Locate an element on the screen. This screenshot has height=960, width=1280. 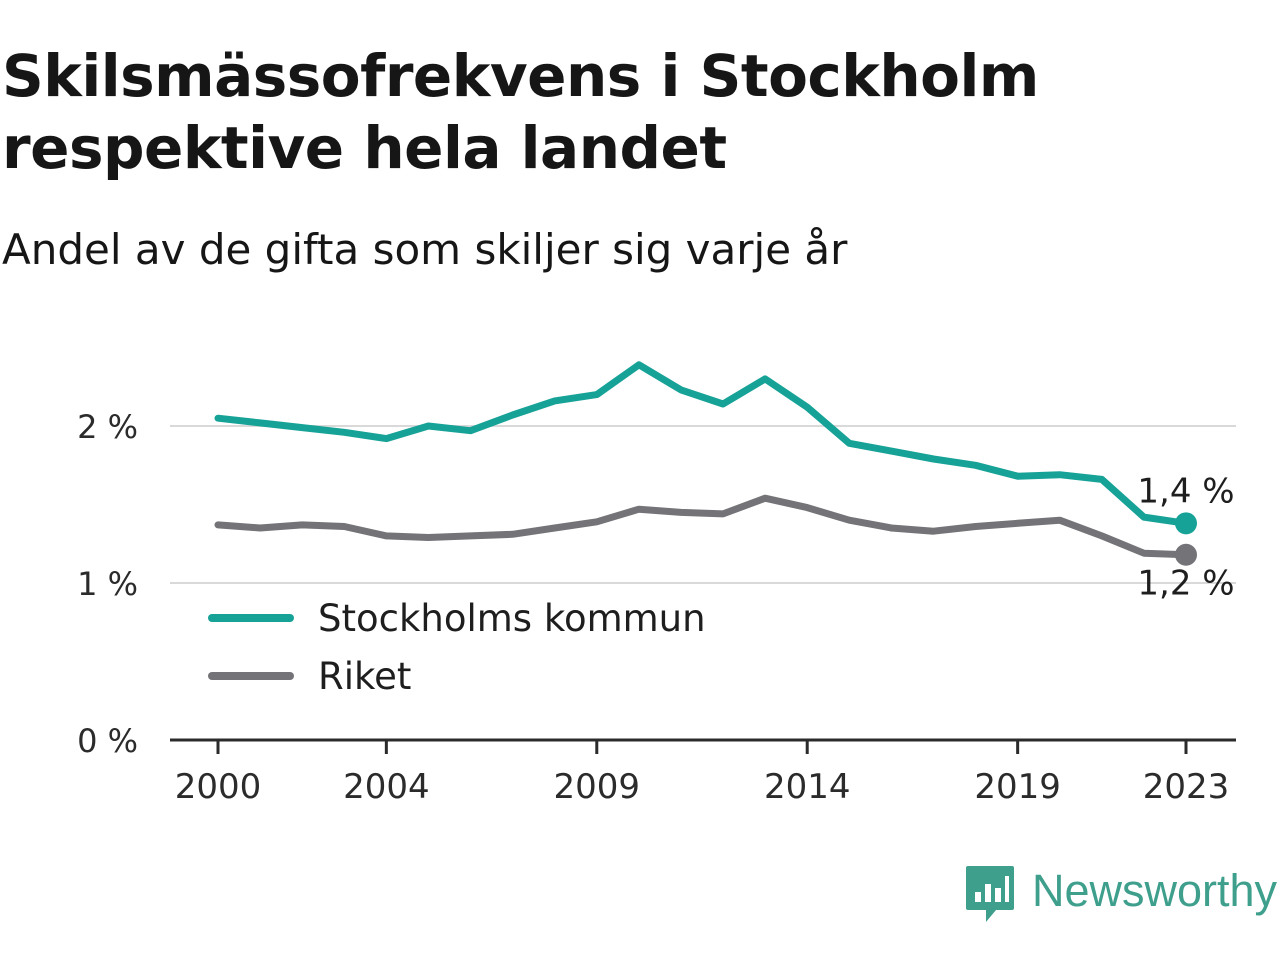
end-labels: 1,4 % 1,2 % is located at coordinates (1185, 537).